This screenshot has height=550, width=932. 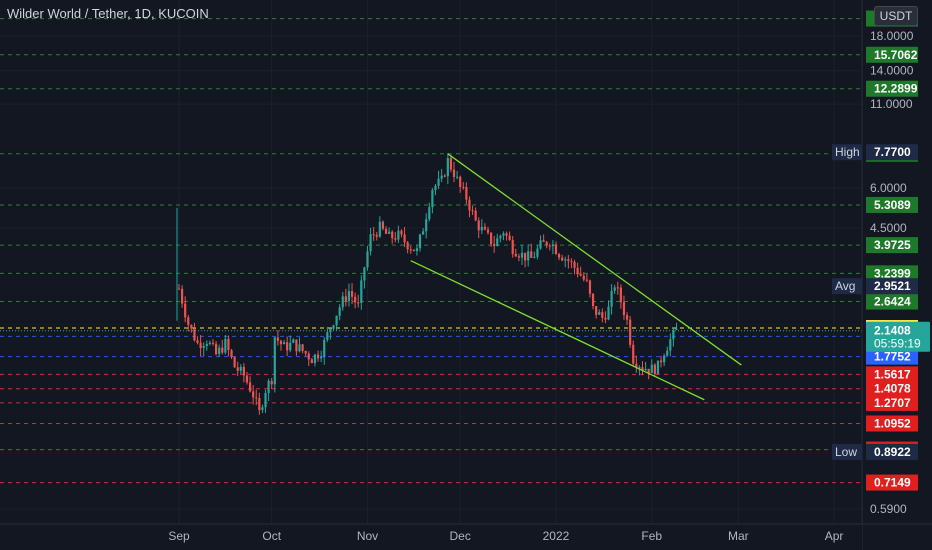 I want to click on chart-title: Wilder World / Tether, 1D, KUCOIN, so click(x=108, y=13).